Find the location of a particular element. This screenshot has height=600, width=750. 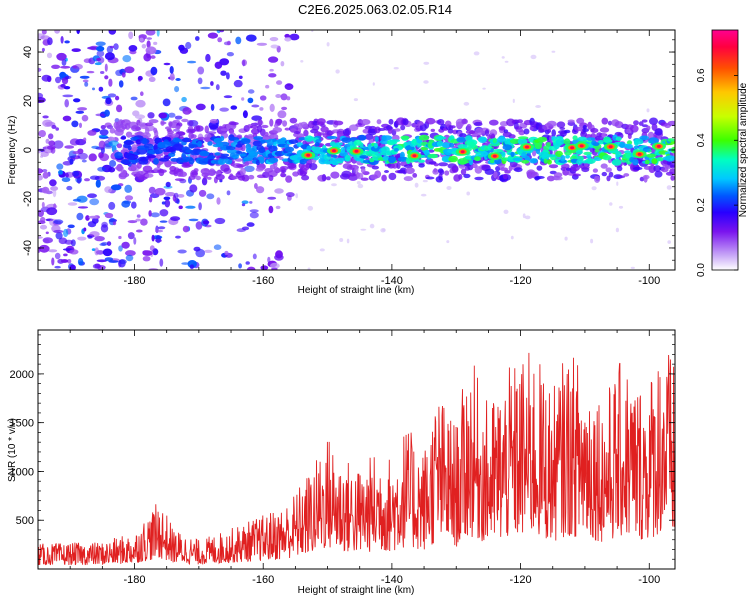

spectrogram-ylabel: Frequency (Hz) is located at coordinates (12, 150).